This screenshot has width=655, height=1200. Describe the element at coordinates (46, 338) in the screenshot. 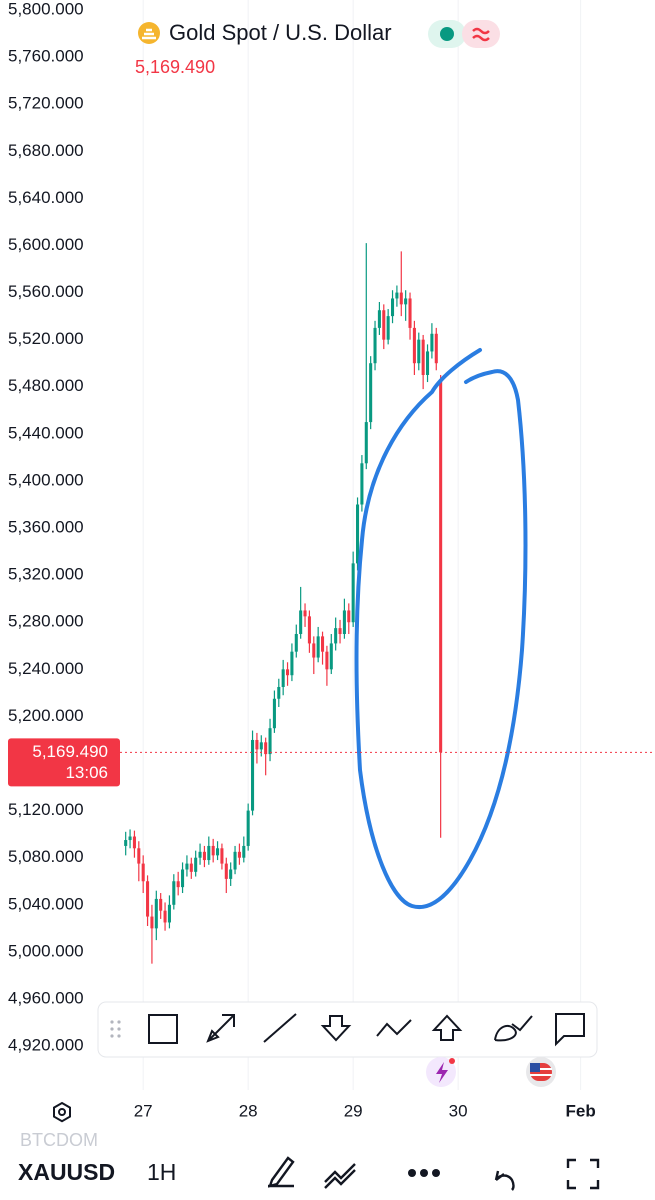

I see `y-tick-label: 5,520.000` at that location.